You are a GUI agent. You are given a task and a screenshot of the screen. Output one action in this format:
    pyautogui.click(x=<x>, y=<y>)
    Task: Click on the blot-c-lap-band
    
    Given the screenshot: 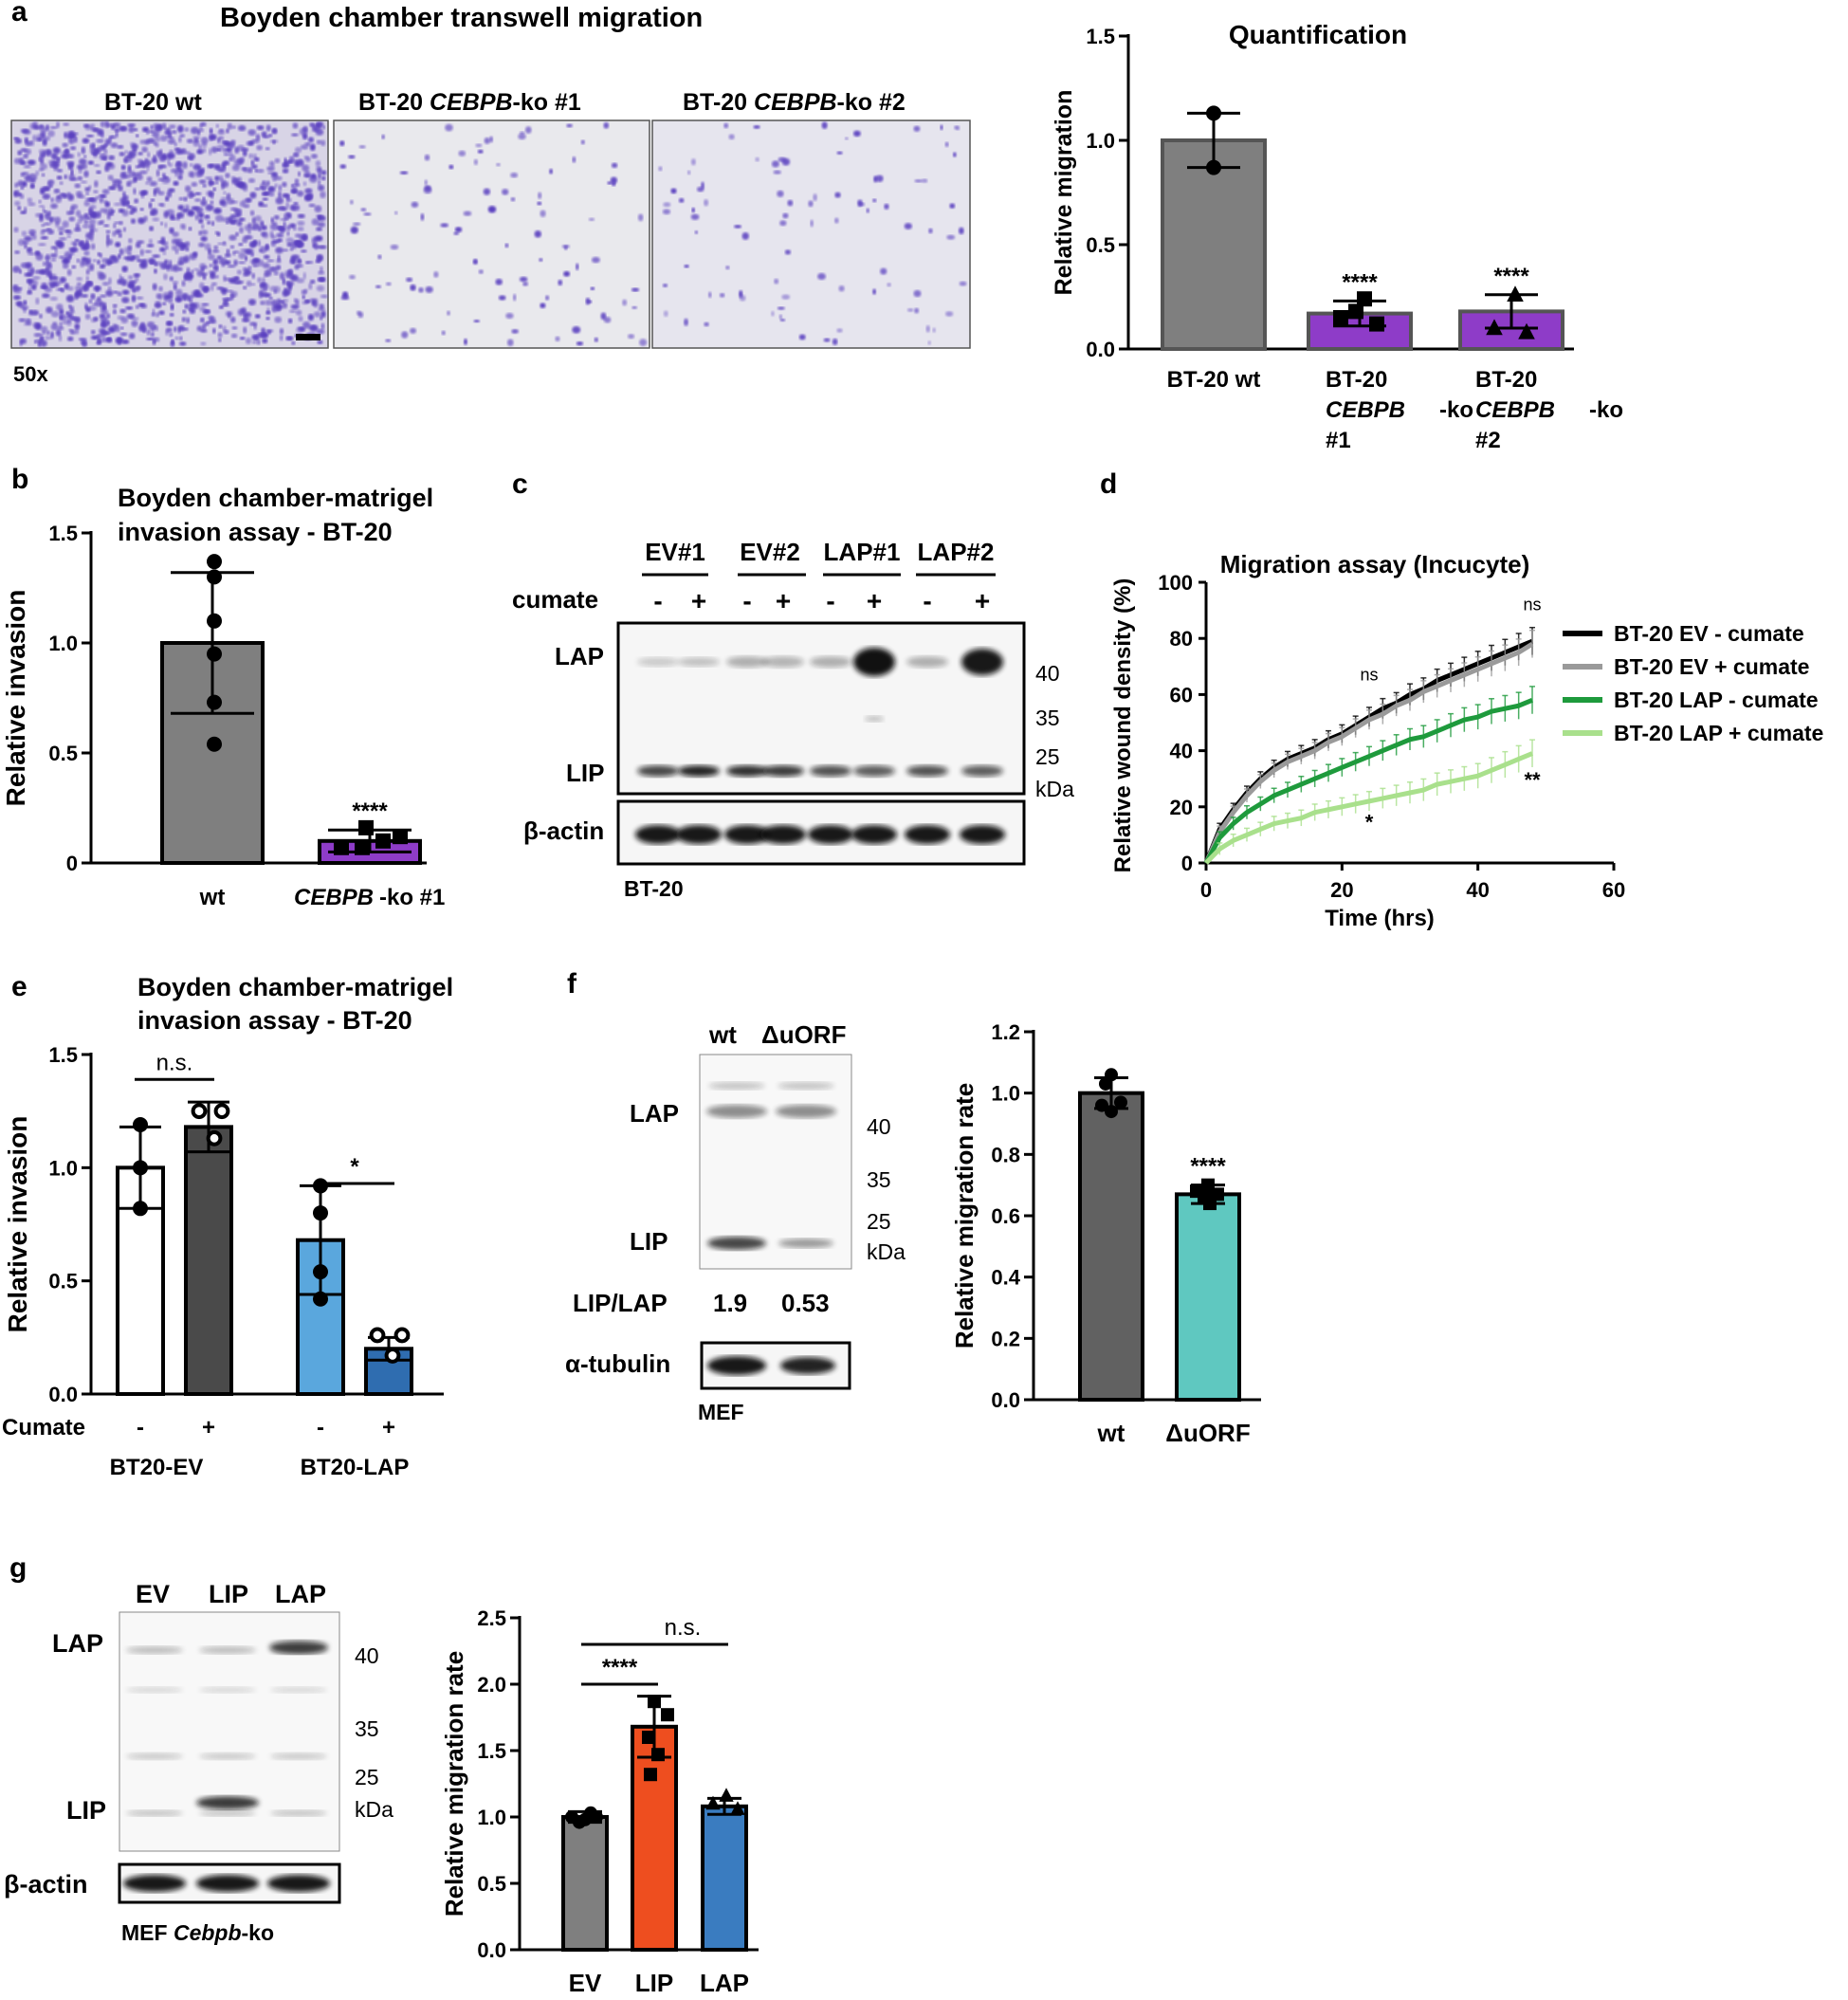 What is the action you would take?
    pyautogui.click(x=699, y=662)
    